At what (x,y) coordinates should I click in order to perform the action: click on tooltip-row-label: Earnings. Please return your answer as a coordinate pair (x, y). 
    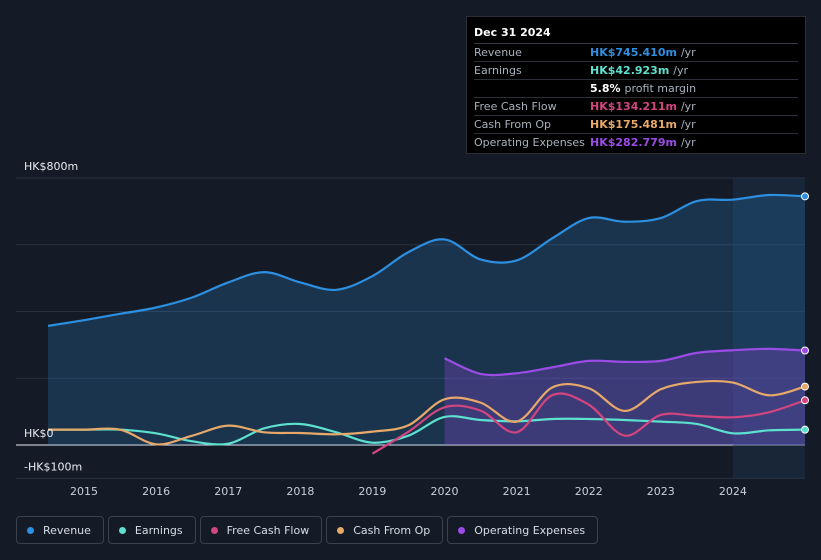
    Looking at the image, I should click on (498, 70).